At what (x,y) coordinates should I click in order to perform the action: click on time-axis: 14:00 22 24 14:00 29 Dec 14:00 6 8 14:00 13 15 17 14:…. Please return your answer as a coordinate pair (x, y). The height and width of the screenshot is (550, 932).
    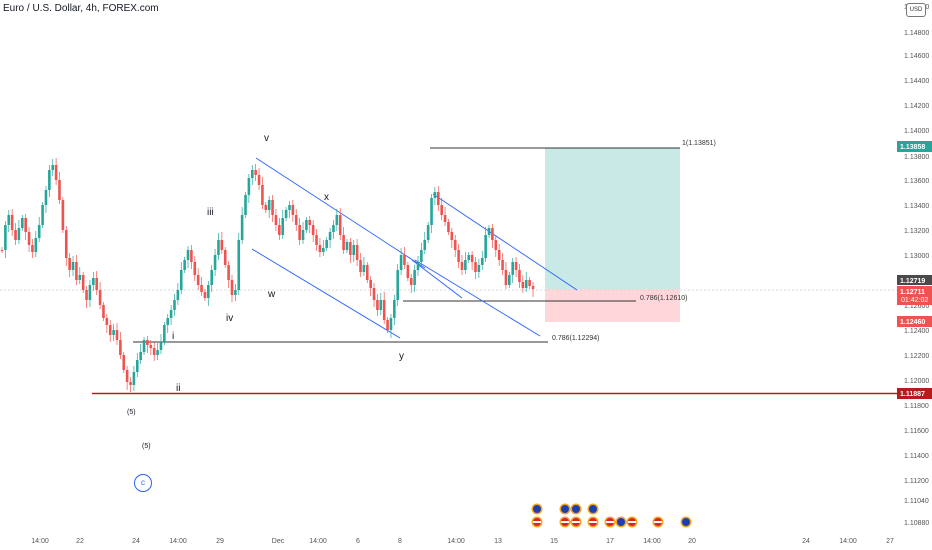
    Looking at the image, I should click on (462, 541).